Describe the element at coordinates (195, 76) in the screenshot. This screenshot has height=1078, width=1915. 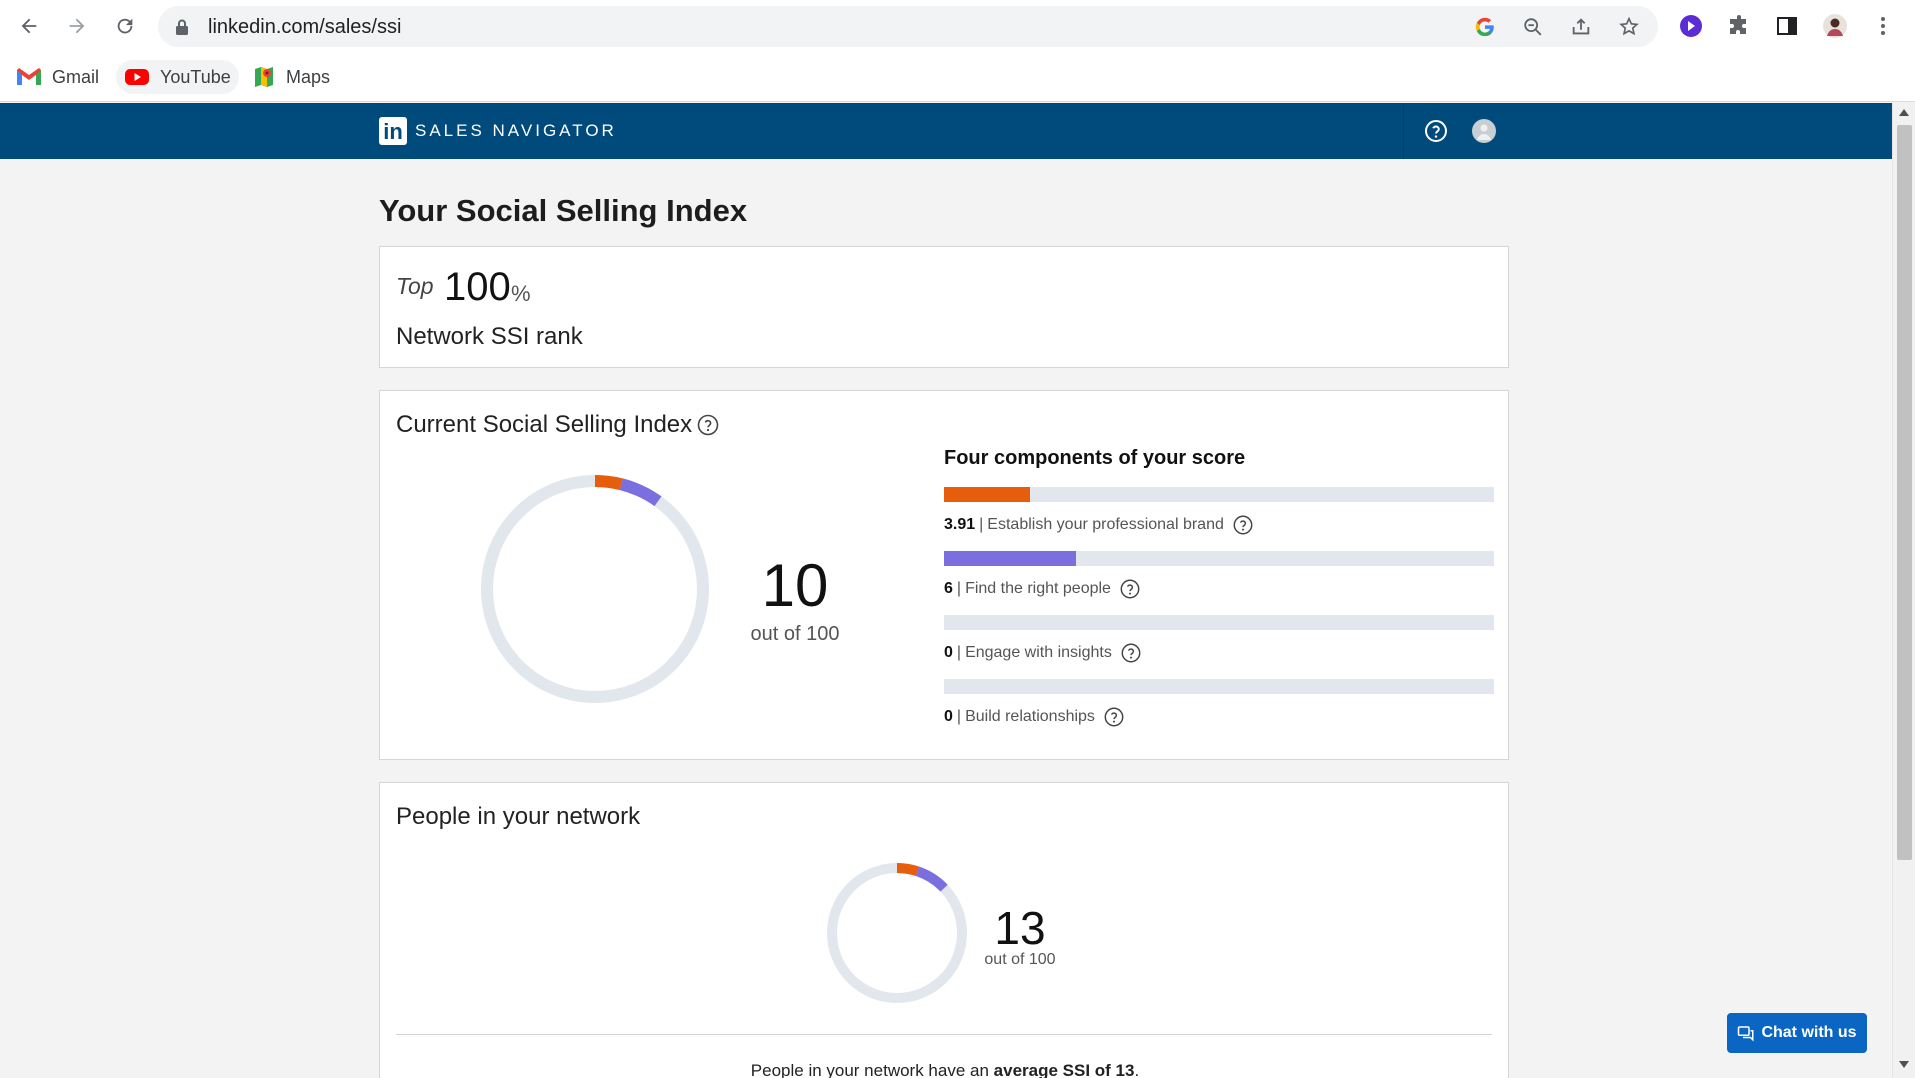
I see `bookmark-label: YouTube` at that location.